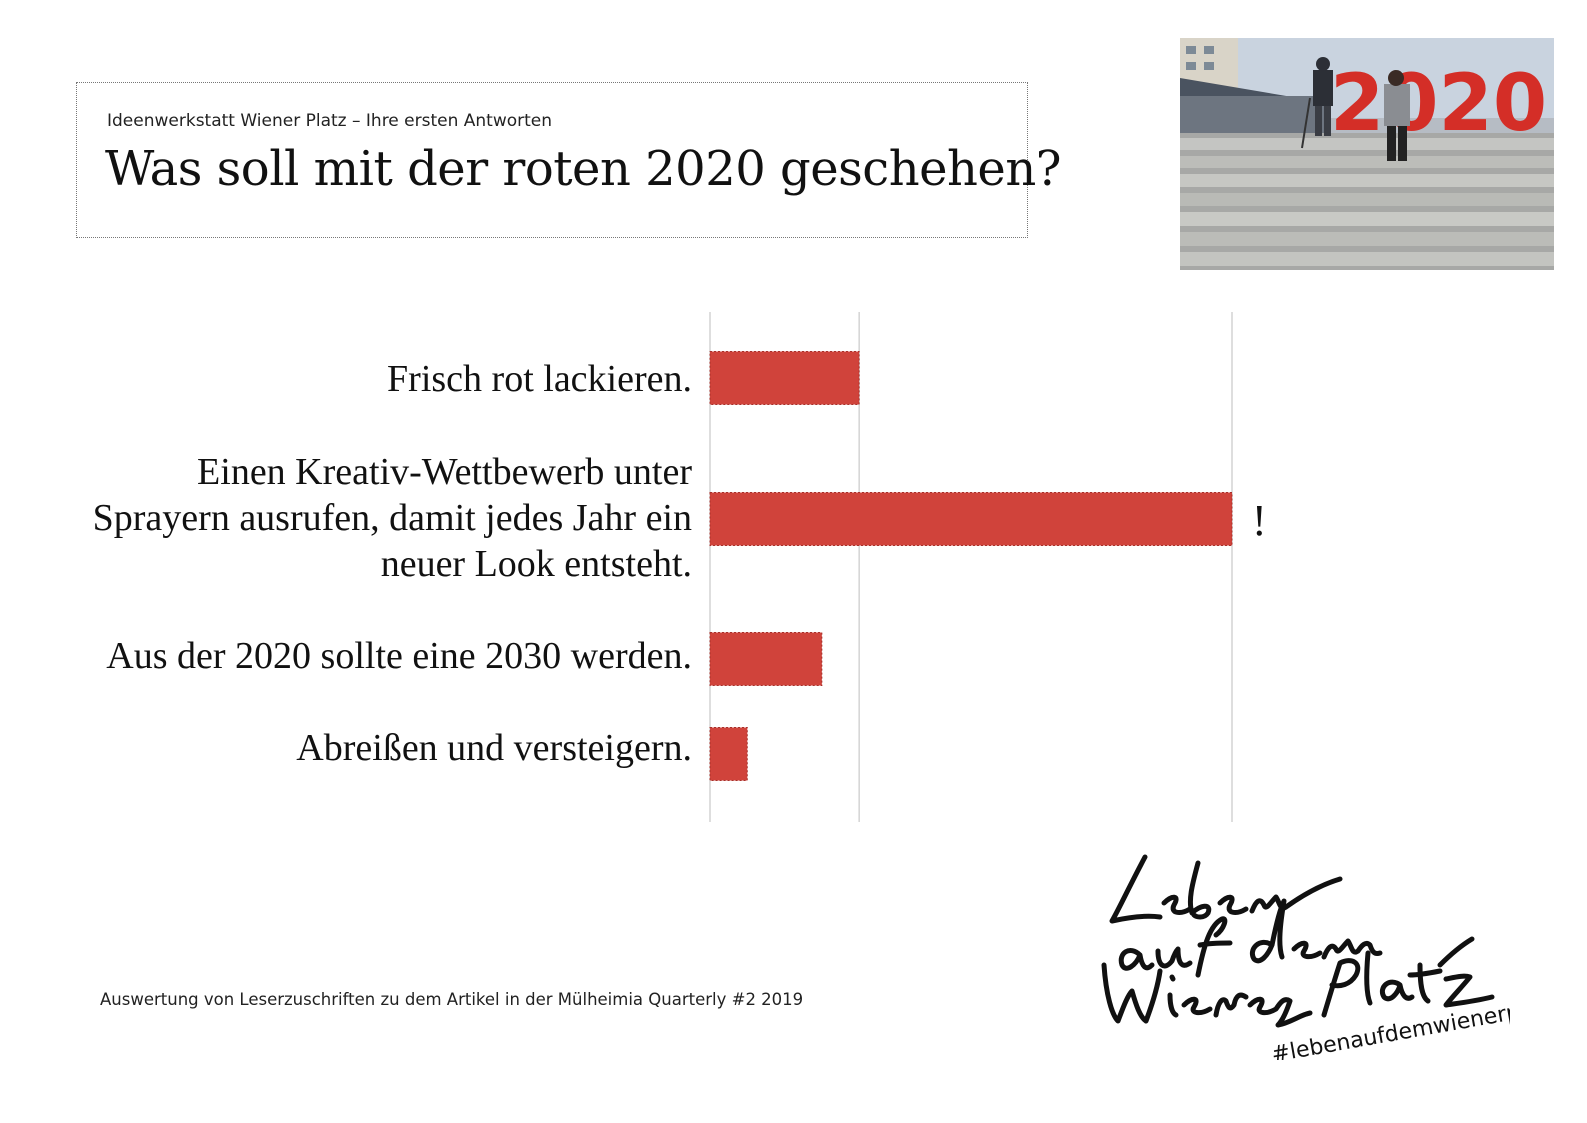 The height and width of the screenshot is (1123, 1587). I want to click on category-label-2-line-3: neuer Look entsteht., so click(536, 564).